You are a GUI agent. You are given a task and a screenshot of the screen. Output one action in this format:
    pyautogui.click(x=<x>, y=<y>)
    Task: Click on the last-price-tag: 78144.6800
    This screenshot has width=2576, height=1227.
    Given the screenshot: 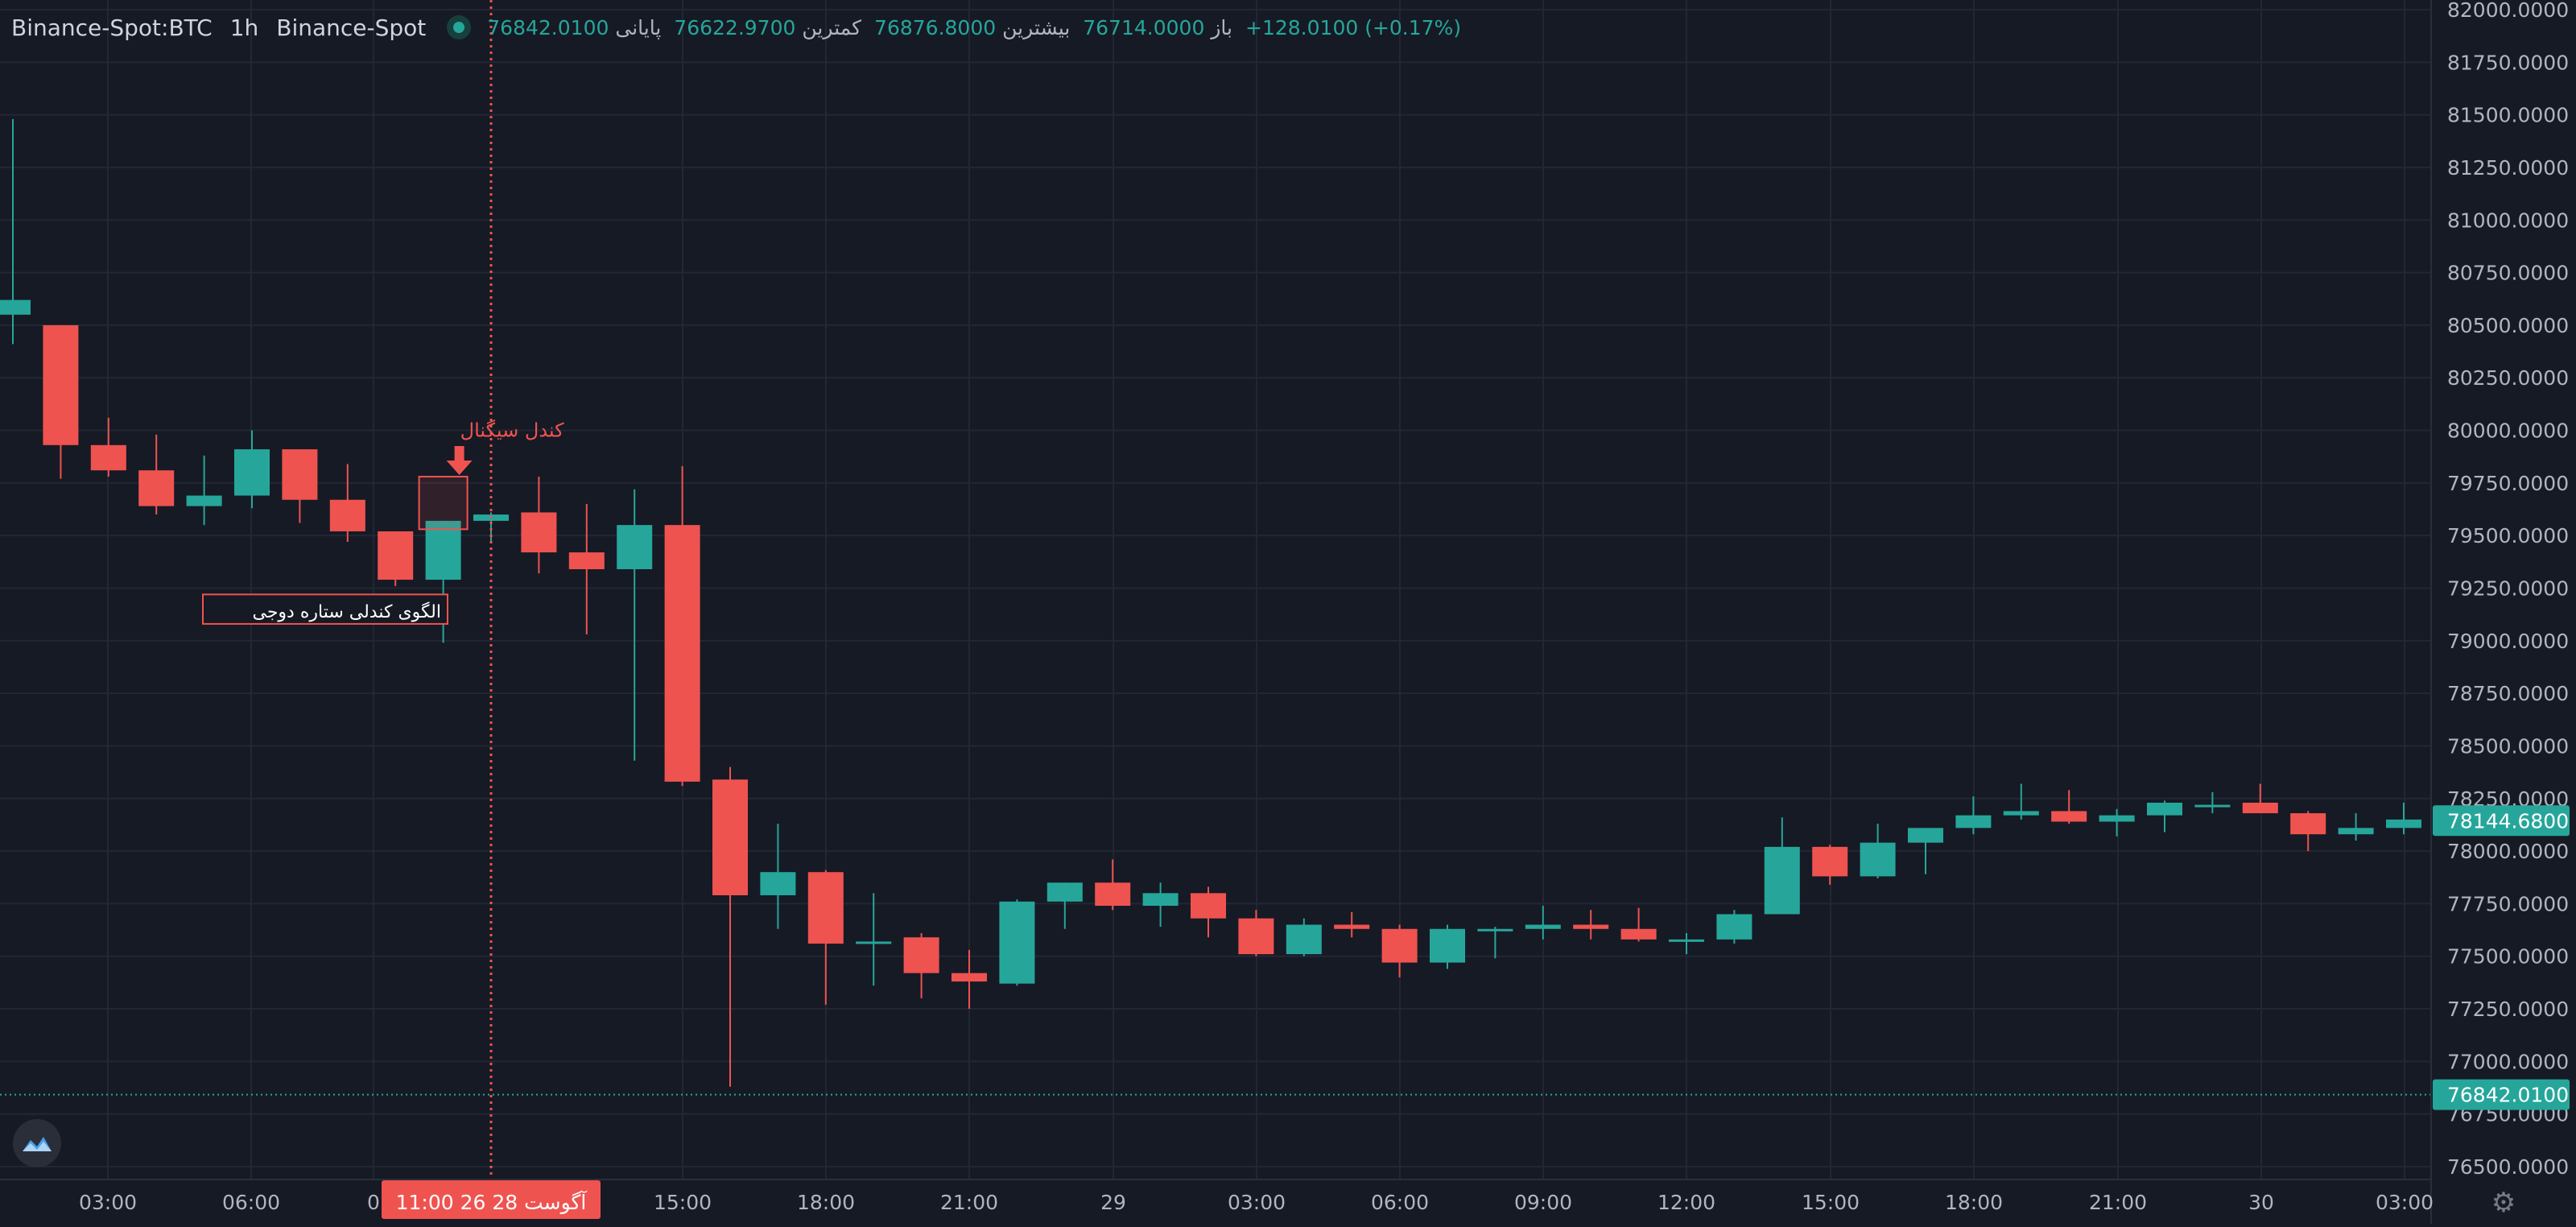 What is the action you would take?
    pyautogui.click(x=2508, y=820)
    